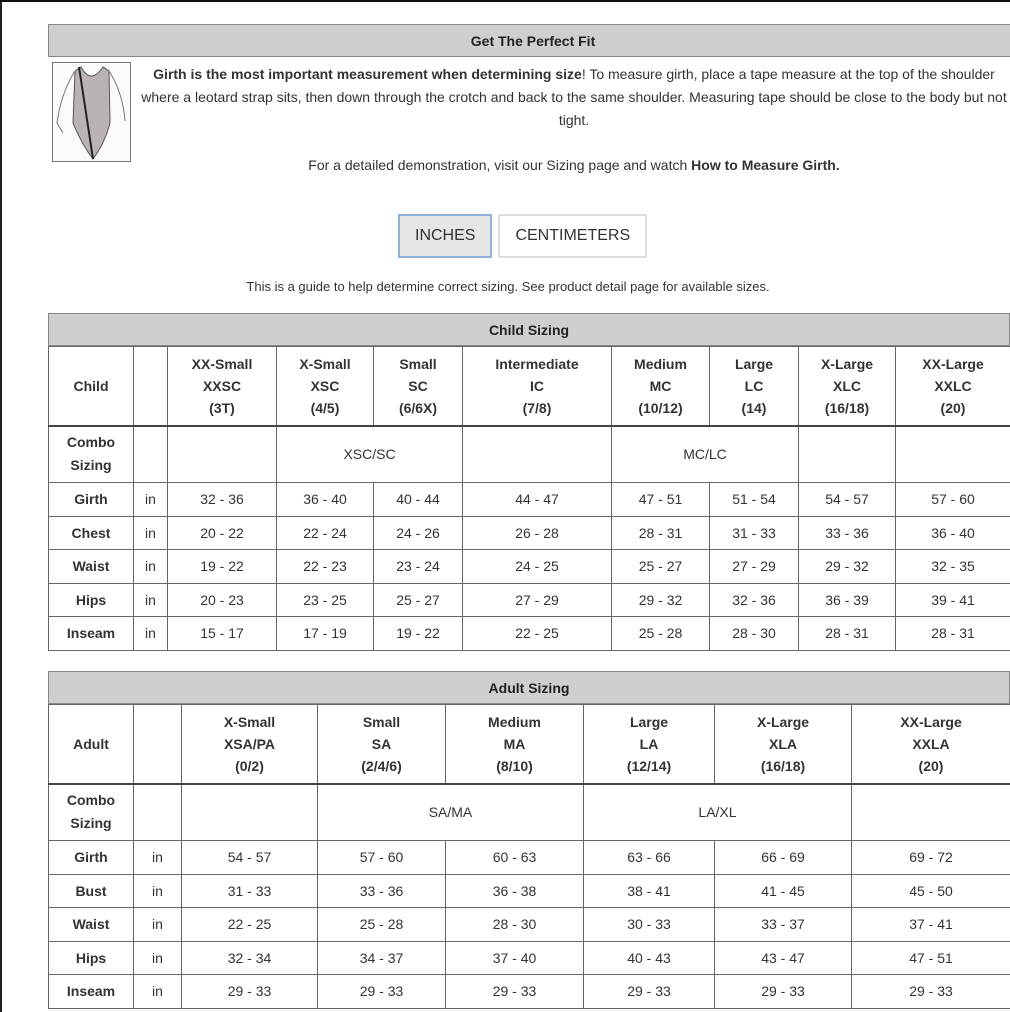 The height and width of the screenshot is (1012, 1010). Describe the element at coordinates (661, 567) in the screenshot. I see `value-cell: 25 - 27` at that location.